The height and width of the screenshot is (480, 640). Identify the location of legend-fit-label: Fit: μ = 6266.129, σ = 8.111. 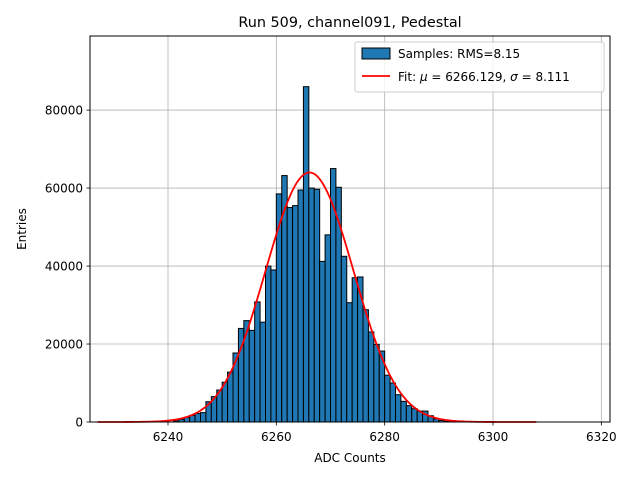
(484, 77).